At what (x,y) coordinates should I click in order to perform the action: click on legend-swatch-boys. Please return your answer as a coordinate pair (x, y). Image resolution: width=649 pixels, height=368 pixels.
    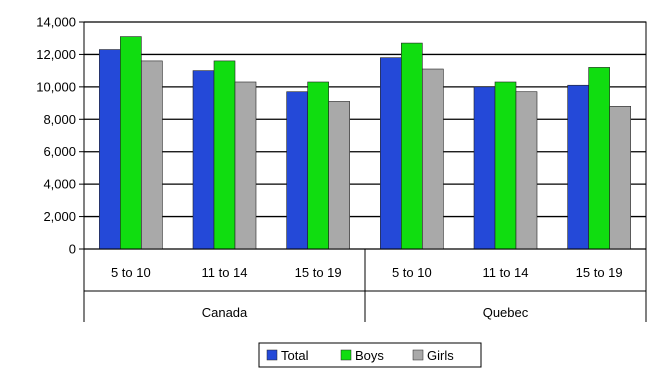
    Looking at the image, I should click on (346, 355).